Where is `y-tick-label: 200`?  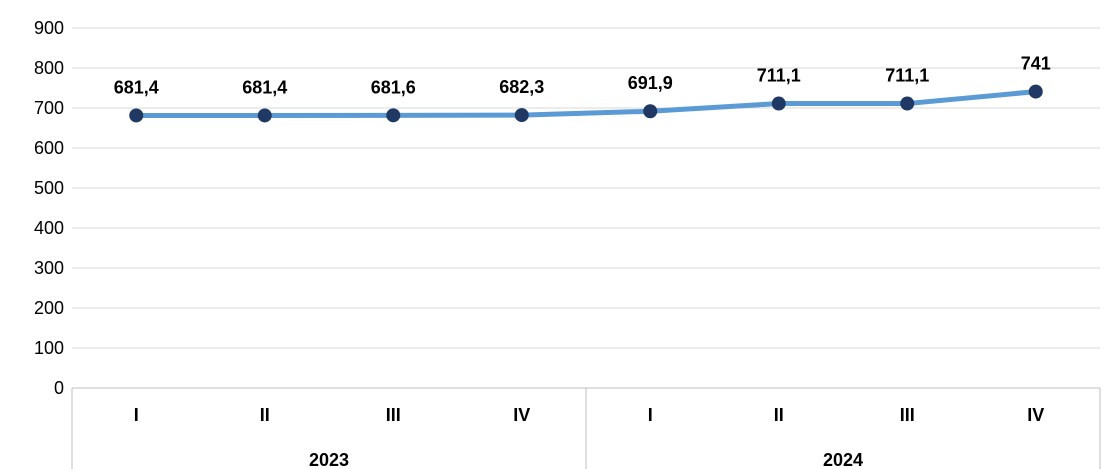 y-tick-label: 200 is located at coordinates (49, 308).